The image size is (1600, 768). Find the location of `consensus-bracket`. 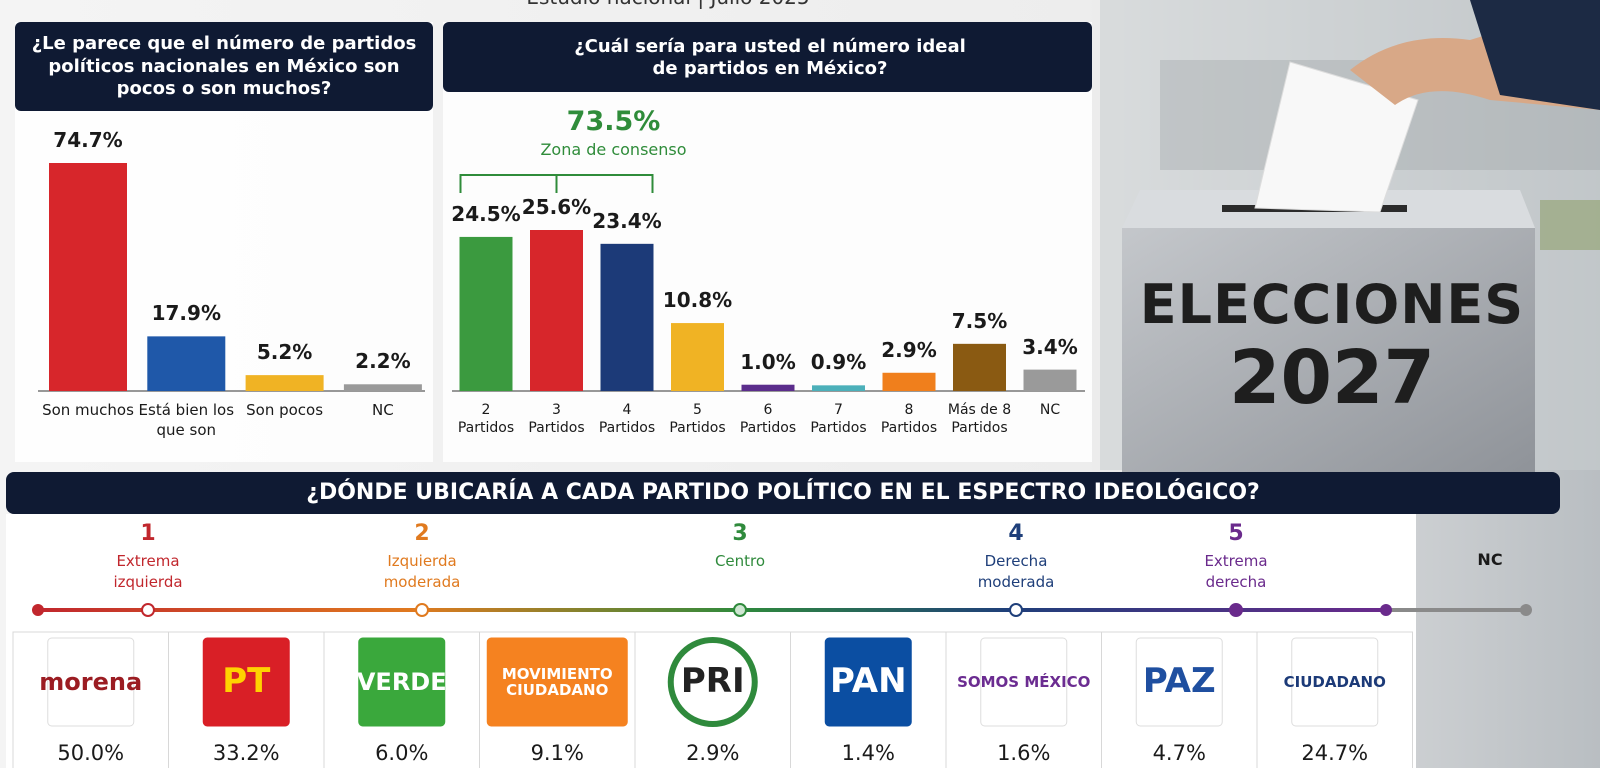

consensus-bracket is located at coordinates (556, 183).